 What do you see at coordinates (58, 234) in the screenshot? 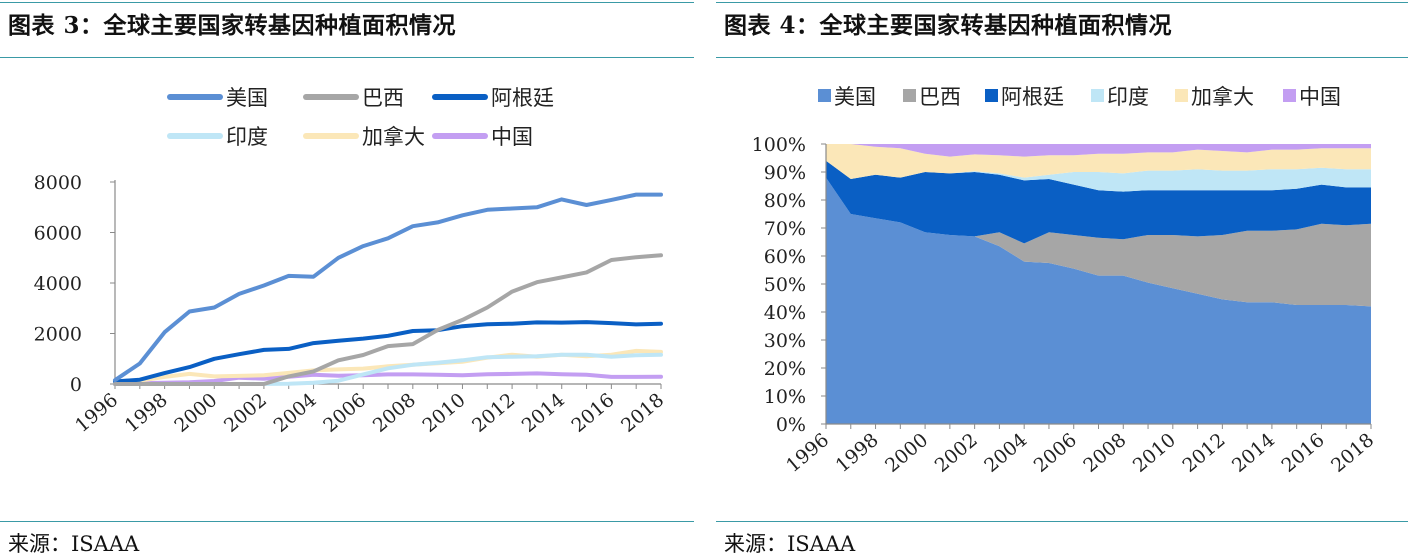
I see `y-tick-label: 6000` at bounding box center [58, 234].